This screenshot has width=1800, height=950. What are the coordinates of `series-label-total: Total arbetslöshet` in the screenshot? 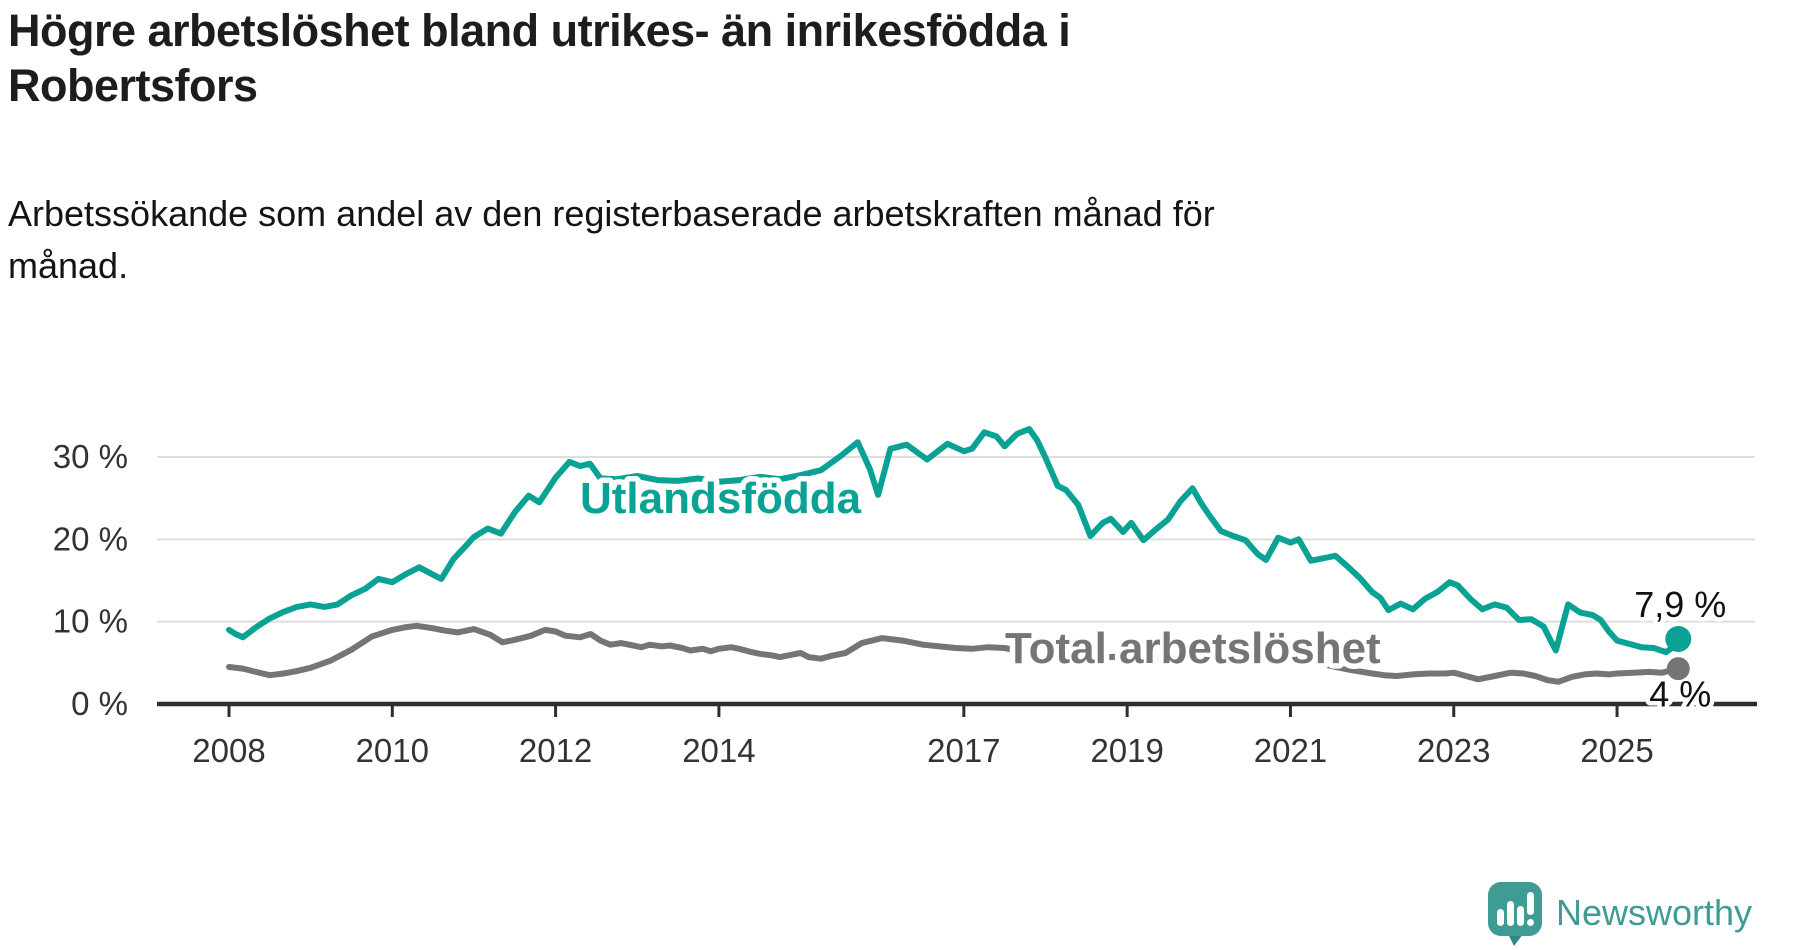 It's located at (1193, 648).